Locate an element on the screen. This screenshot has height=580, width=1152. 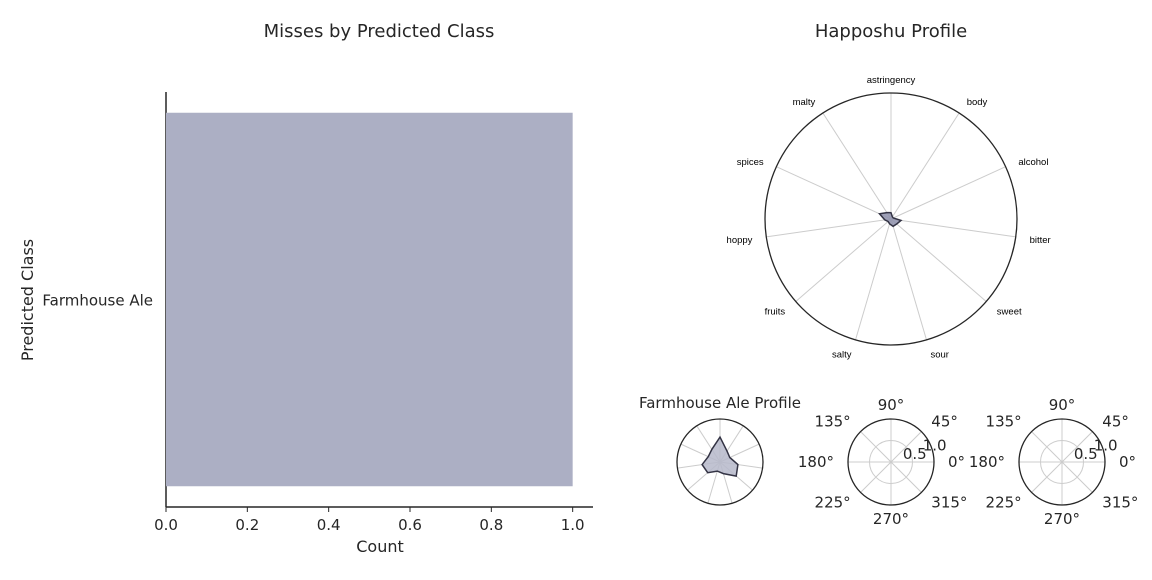
empty-polar-2: 0° 45° 90° 135° 180° 225° 270° 315° 0.51.0 is located at coordinates (1054, 462).